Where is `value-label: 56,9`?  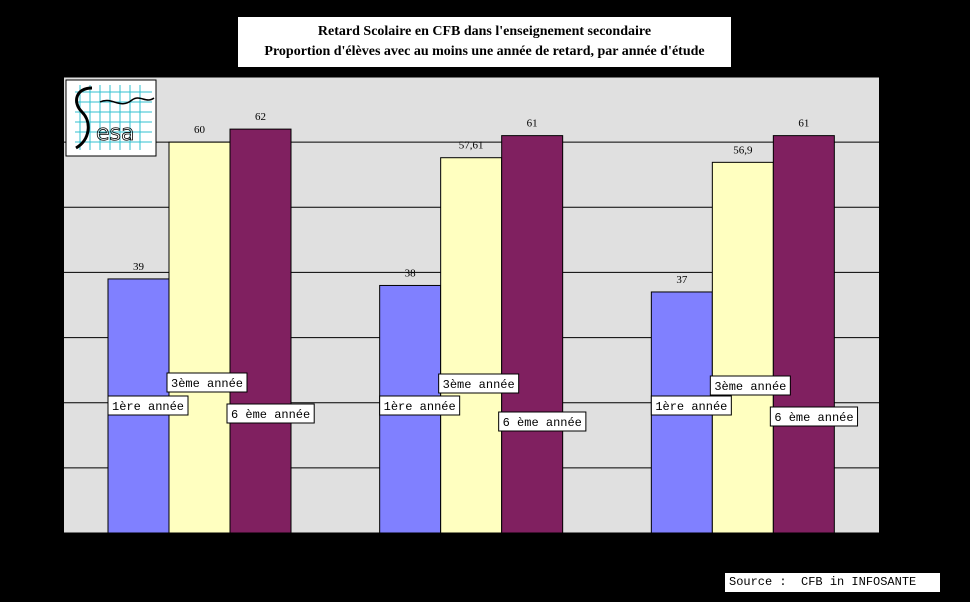 value-label: 56,9 is located at coordinates (743, 150).